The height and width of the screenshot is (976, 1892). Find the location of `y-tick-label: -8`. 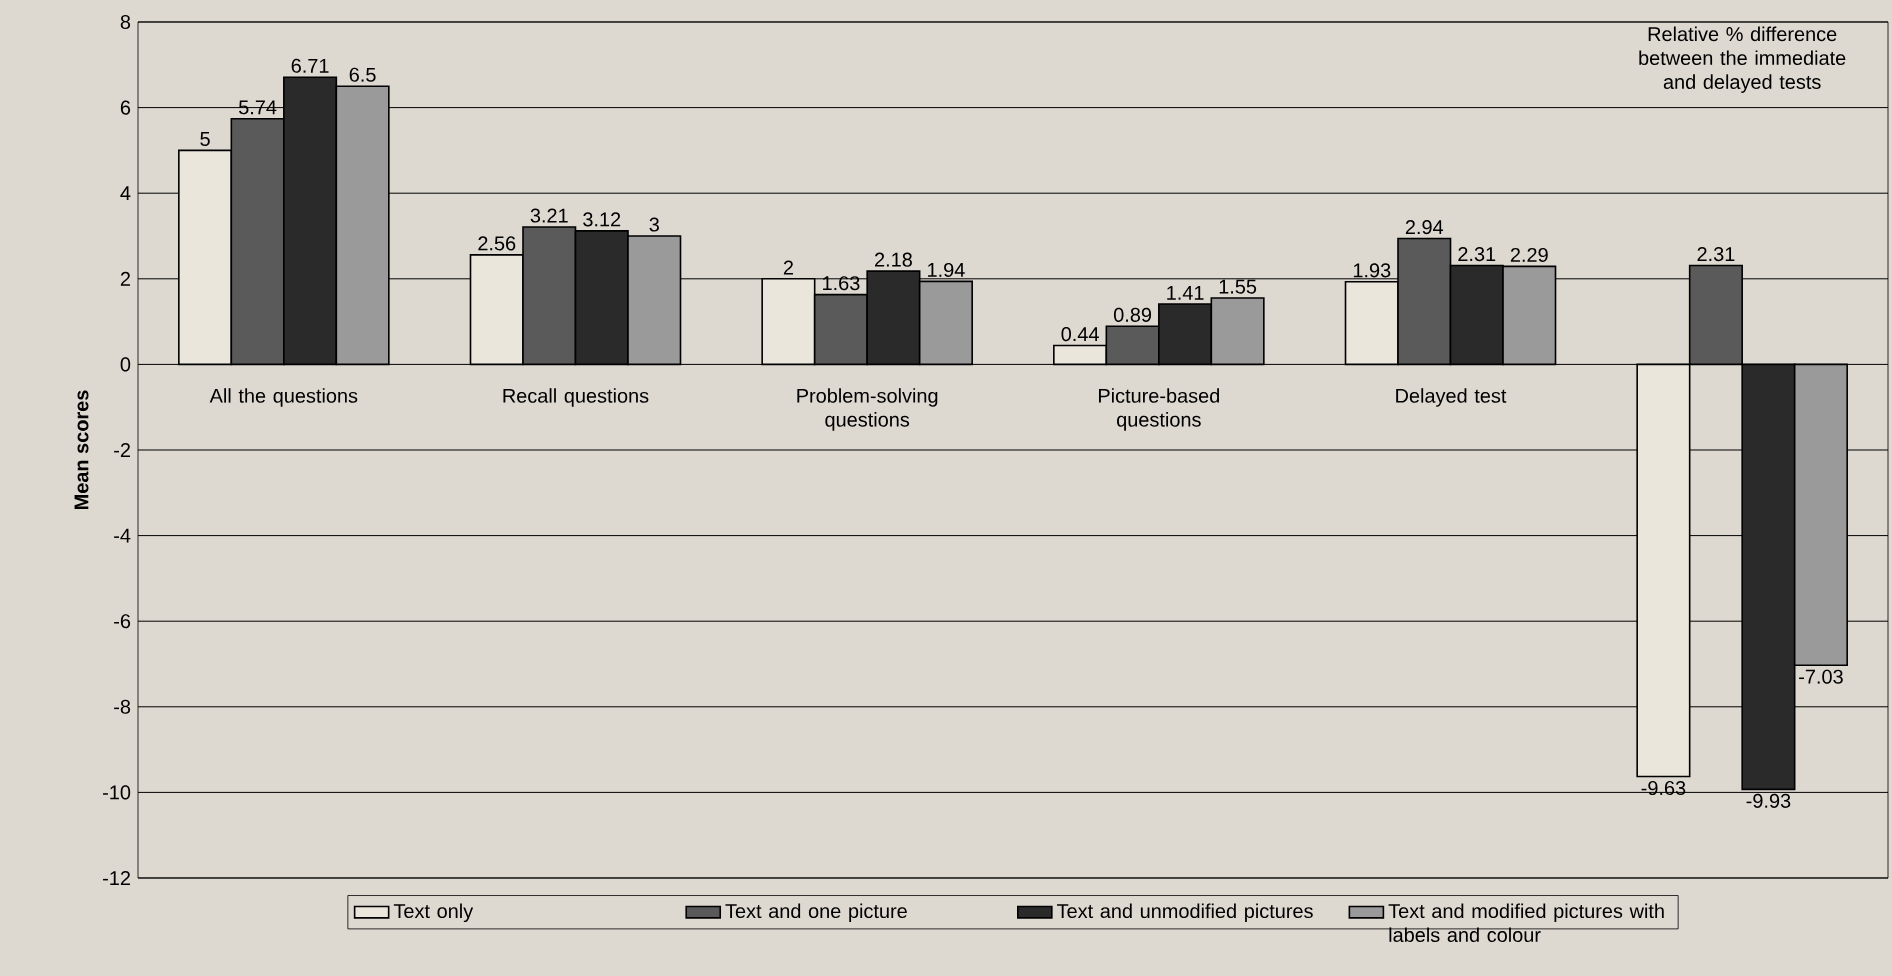

y-tick-label: -8 is located at coordinates (122, 706).